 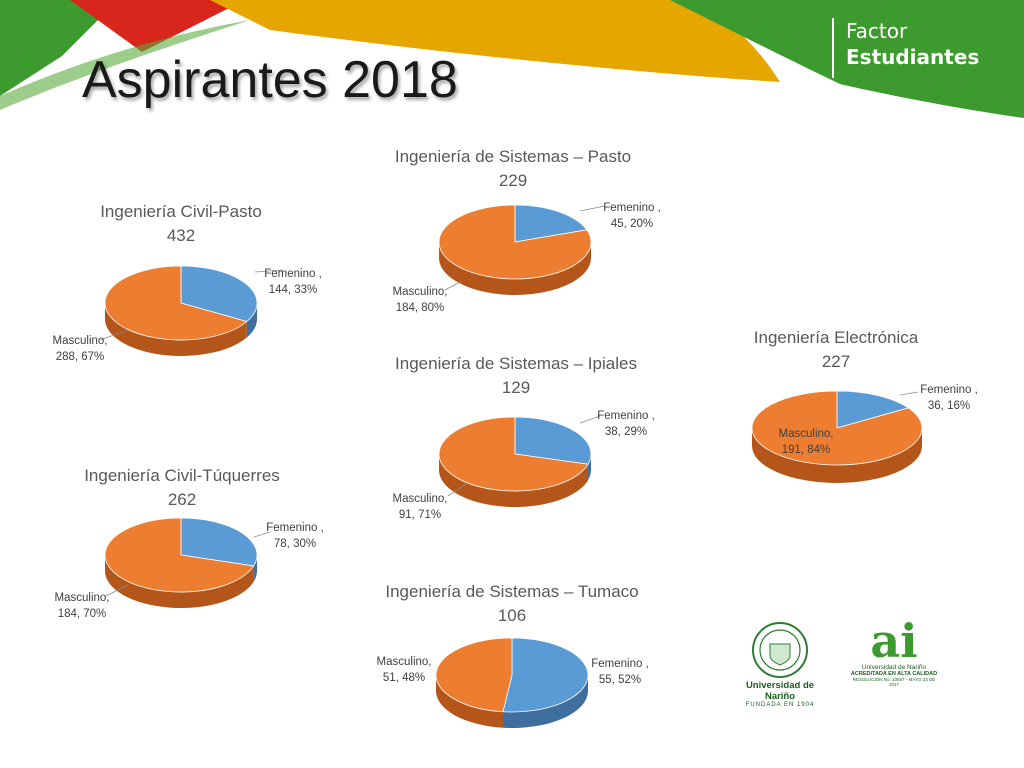 What do you see at coordinates (295, 536) in the screenshot?
I see `data-label-femenino: Femenino , 78, 30%` at bounding box center [295, 536].